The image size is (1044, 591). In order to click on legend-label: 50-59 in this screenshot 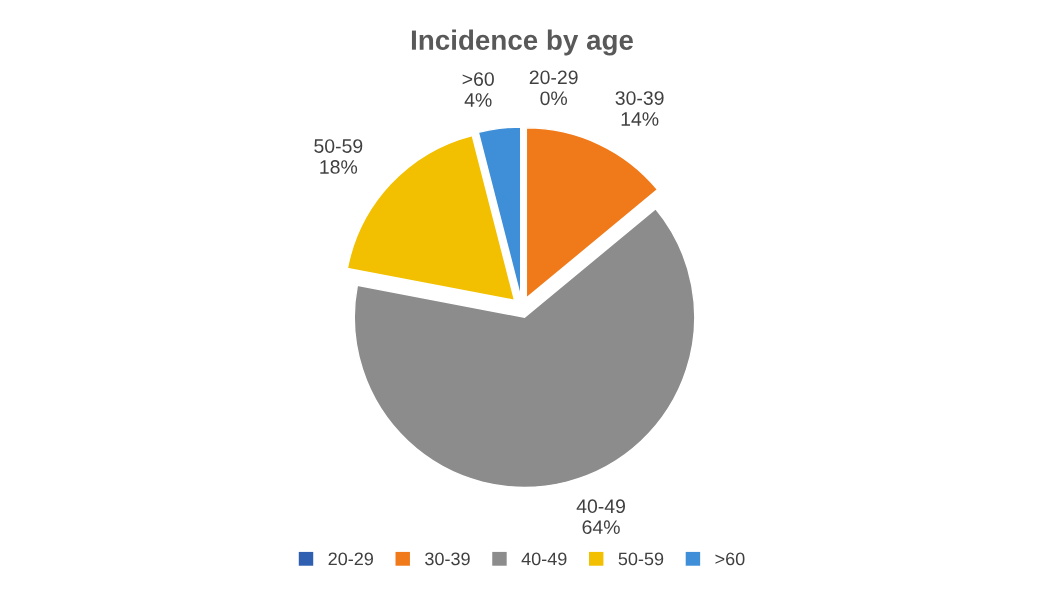, I will do `click(641, 559)`.